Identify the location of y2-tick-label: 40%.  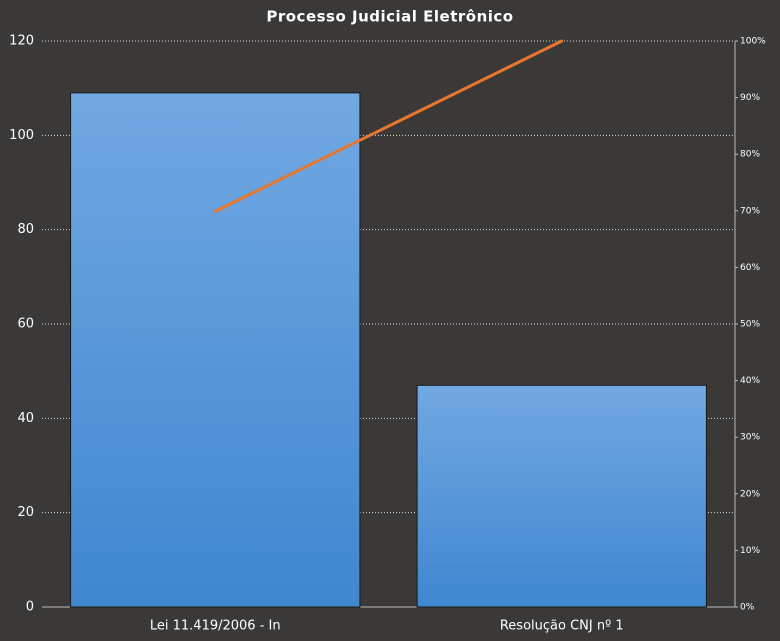
(750, 381).